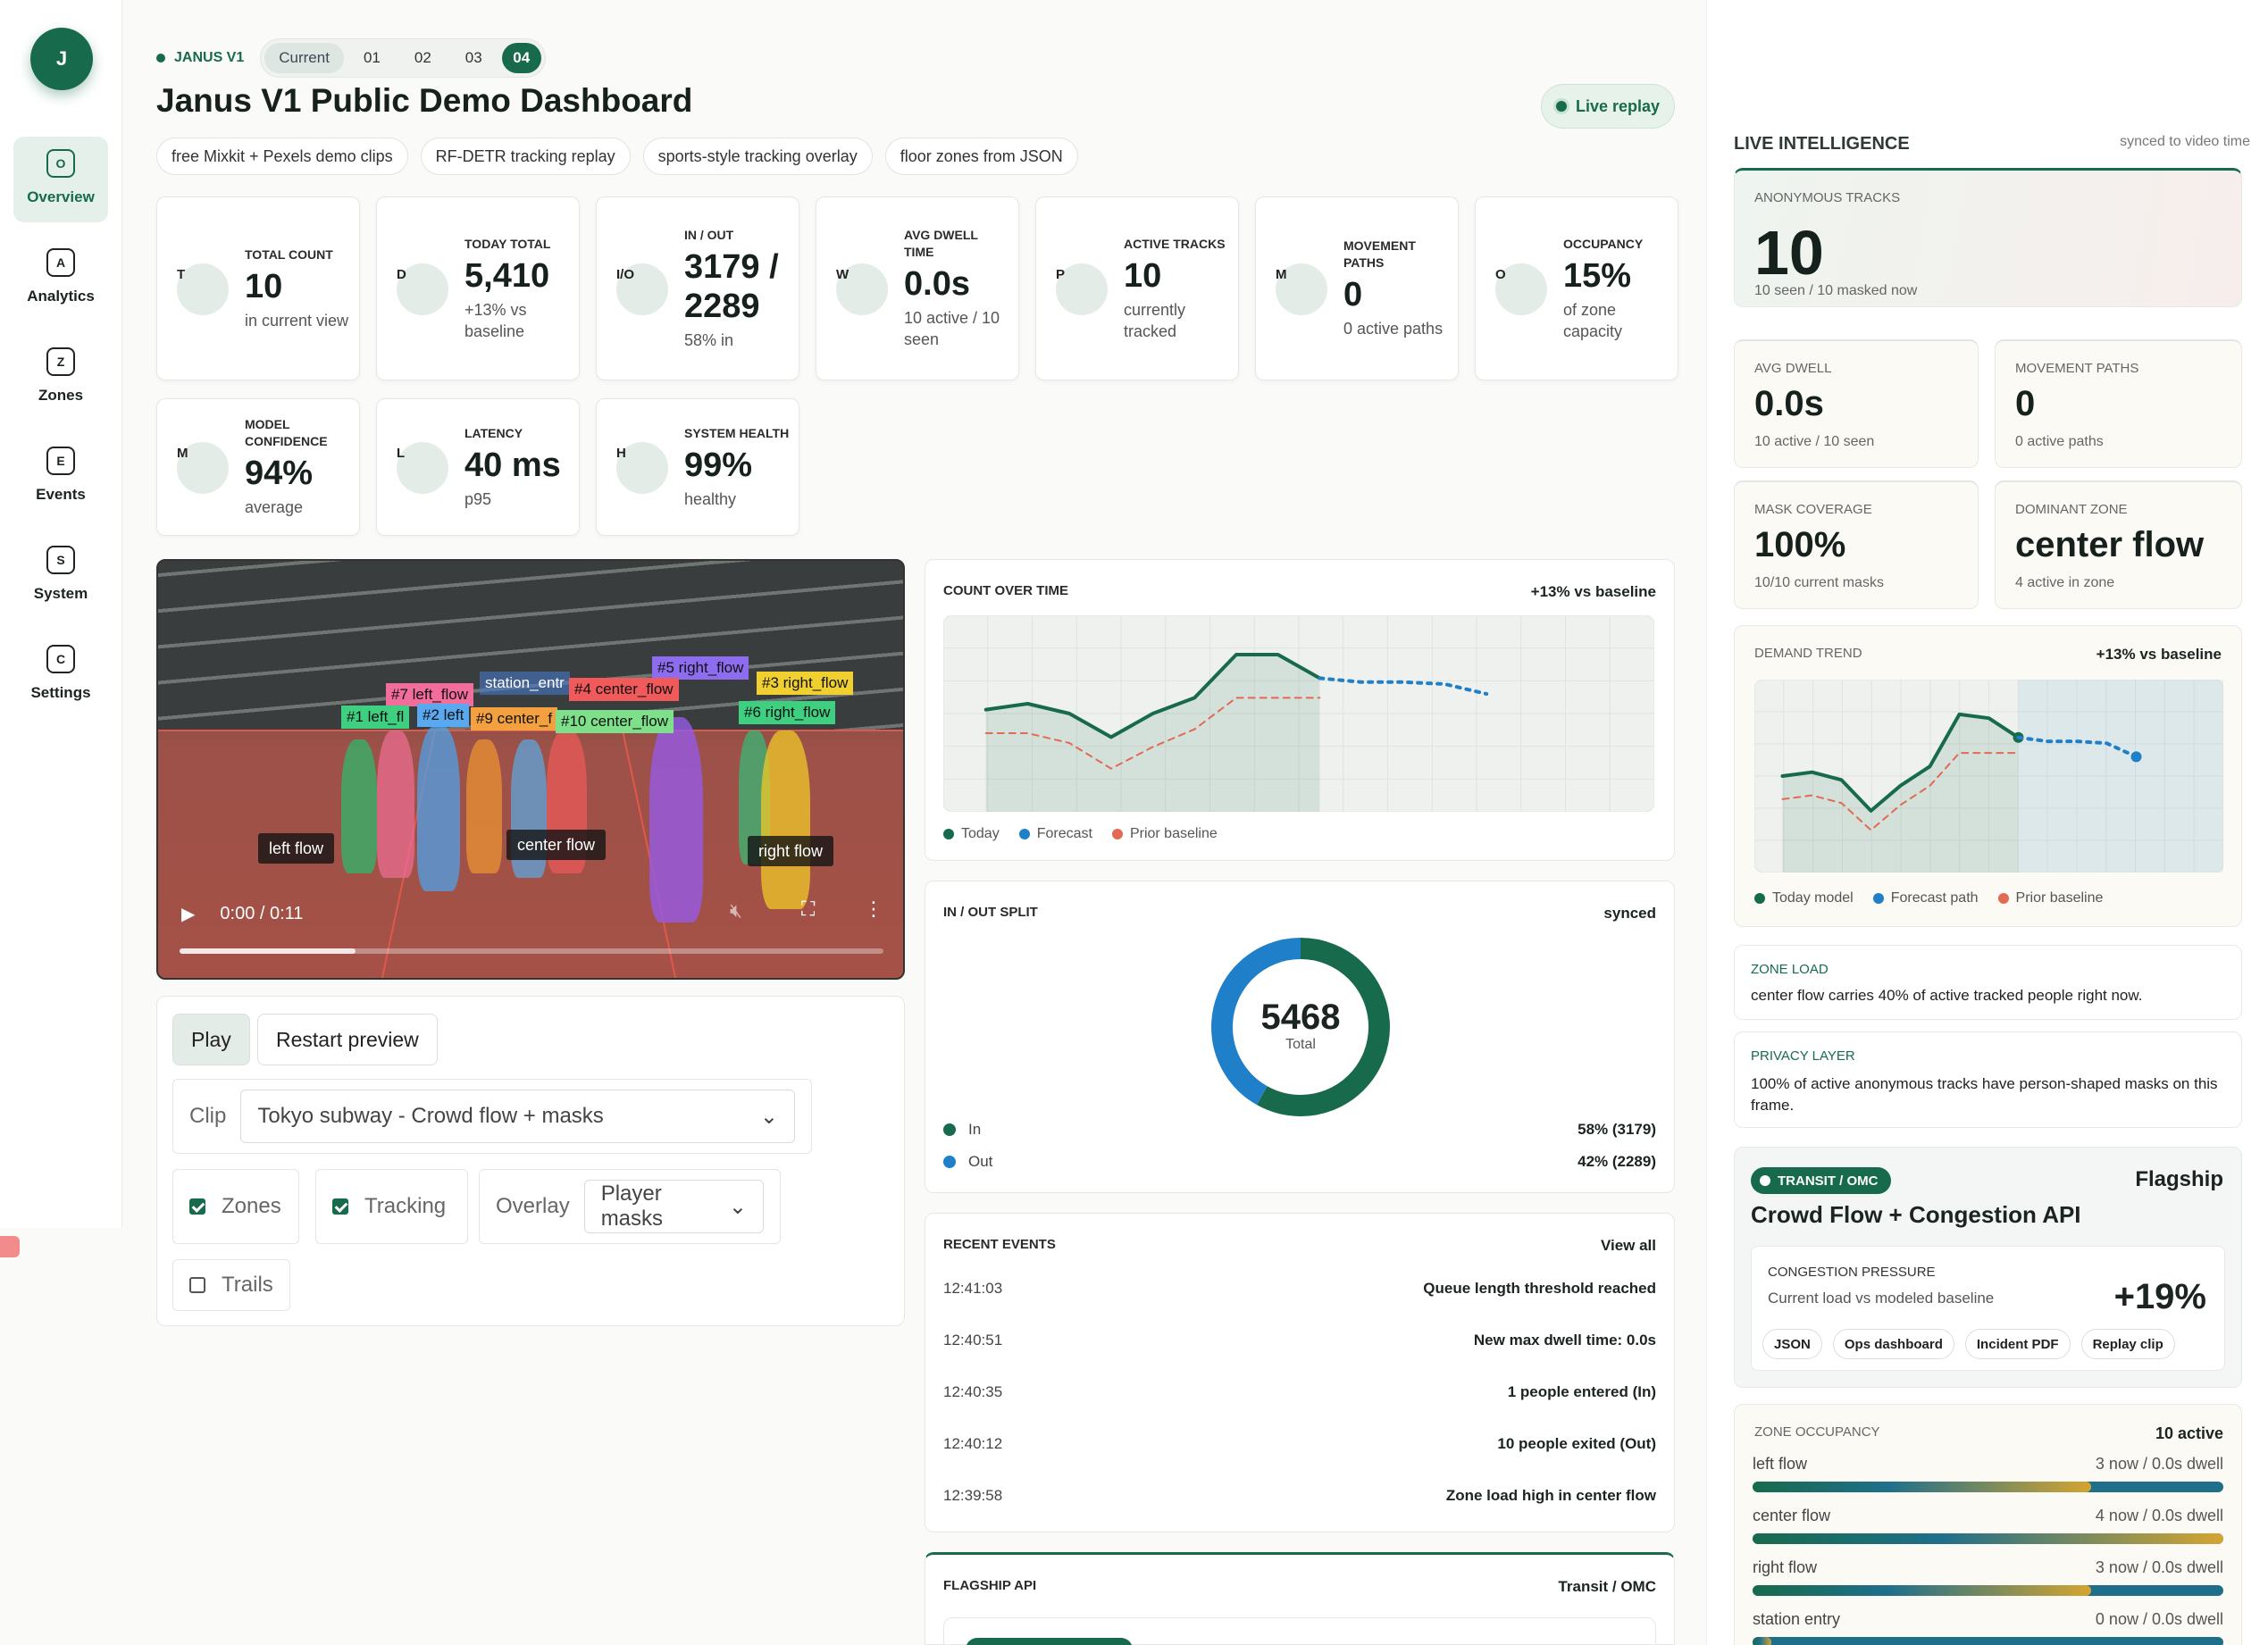 This screenshot has height=1645, width=2268. I want to click on event-row: 12:40:51 New max dwell time: 0.0s, so click(1299, 1340).